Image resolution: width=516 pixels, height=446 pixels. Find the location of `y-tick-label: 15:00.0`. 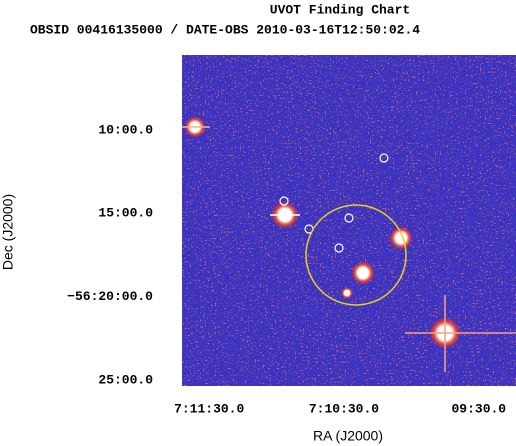

y-tick-label: 15:00.0 is located at coordinates (125, 213).